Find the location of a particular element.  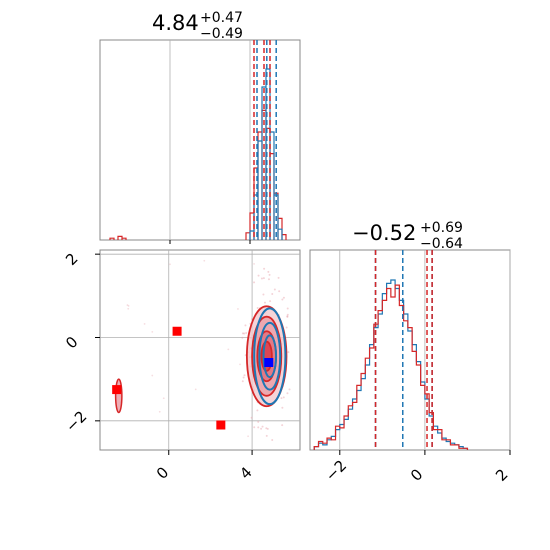

scatter-y-tick-label: 0 is located at coordinates (71, 342).